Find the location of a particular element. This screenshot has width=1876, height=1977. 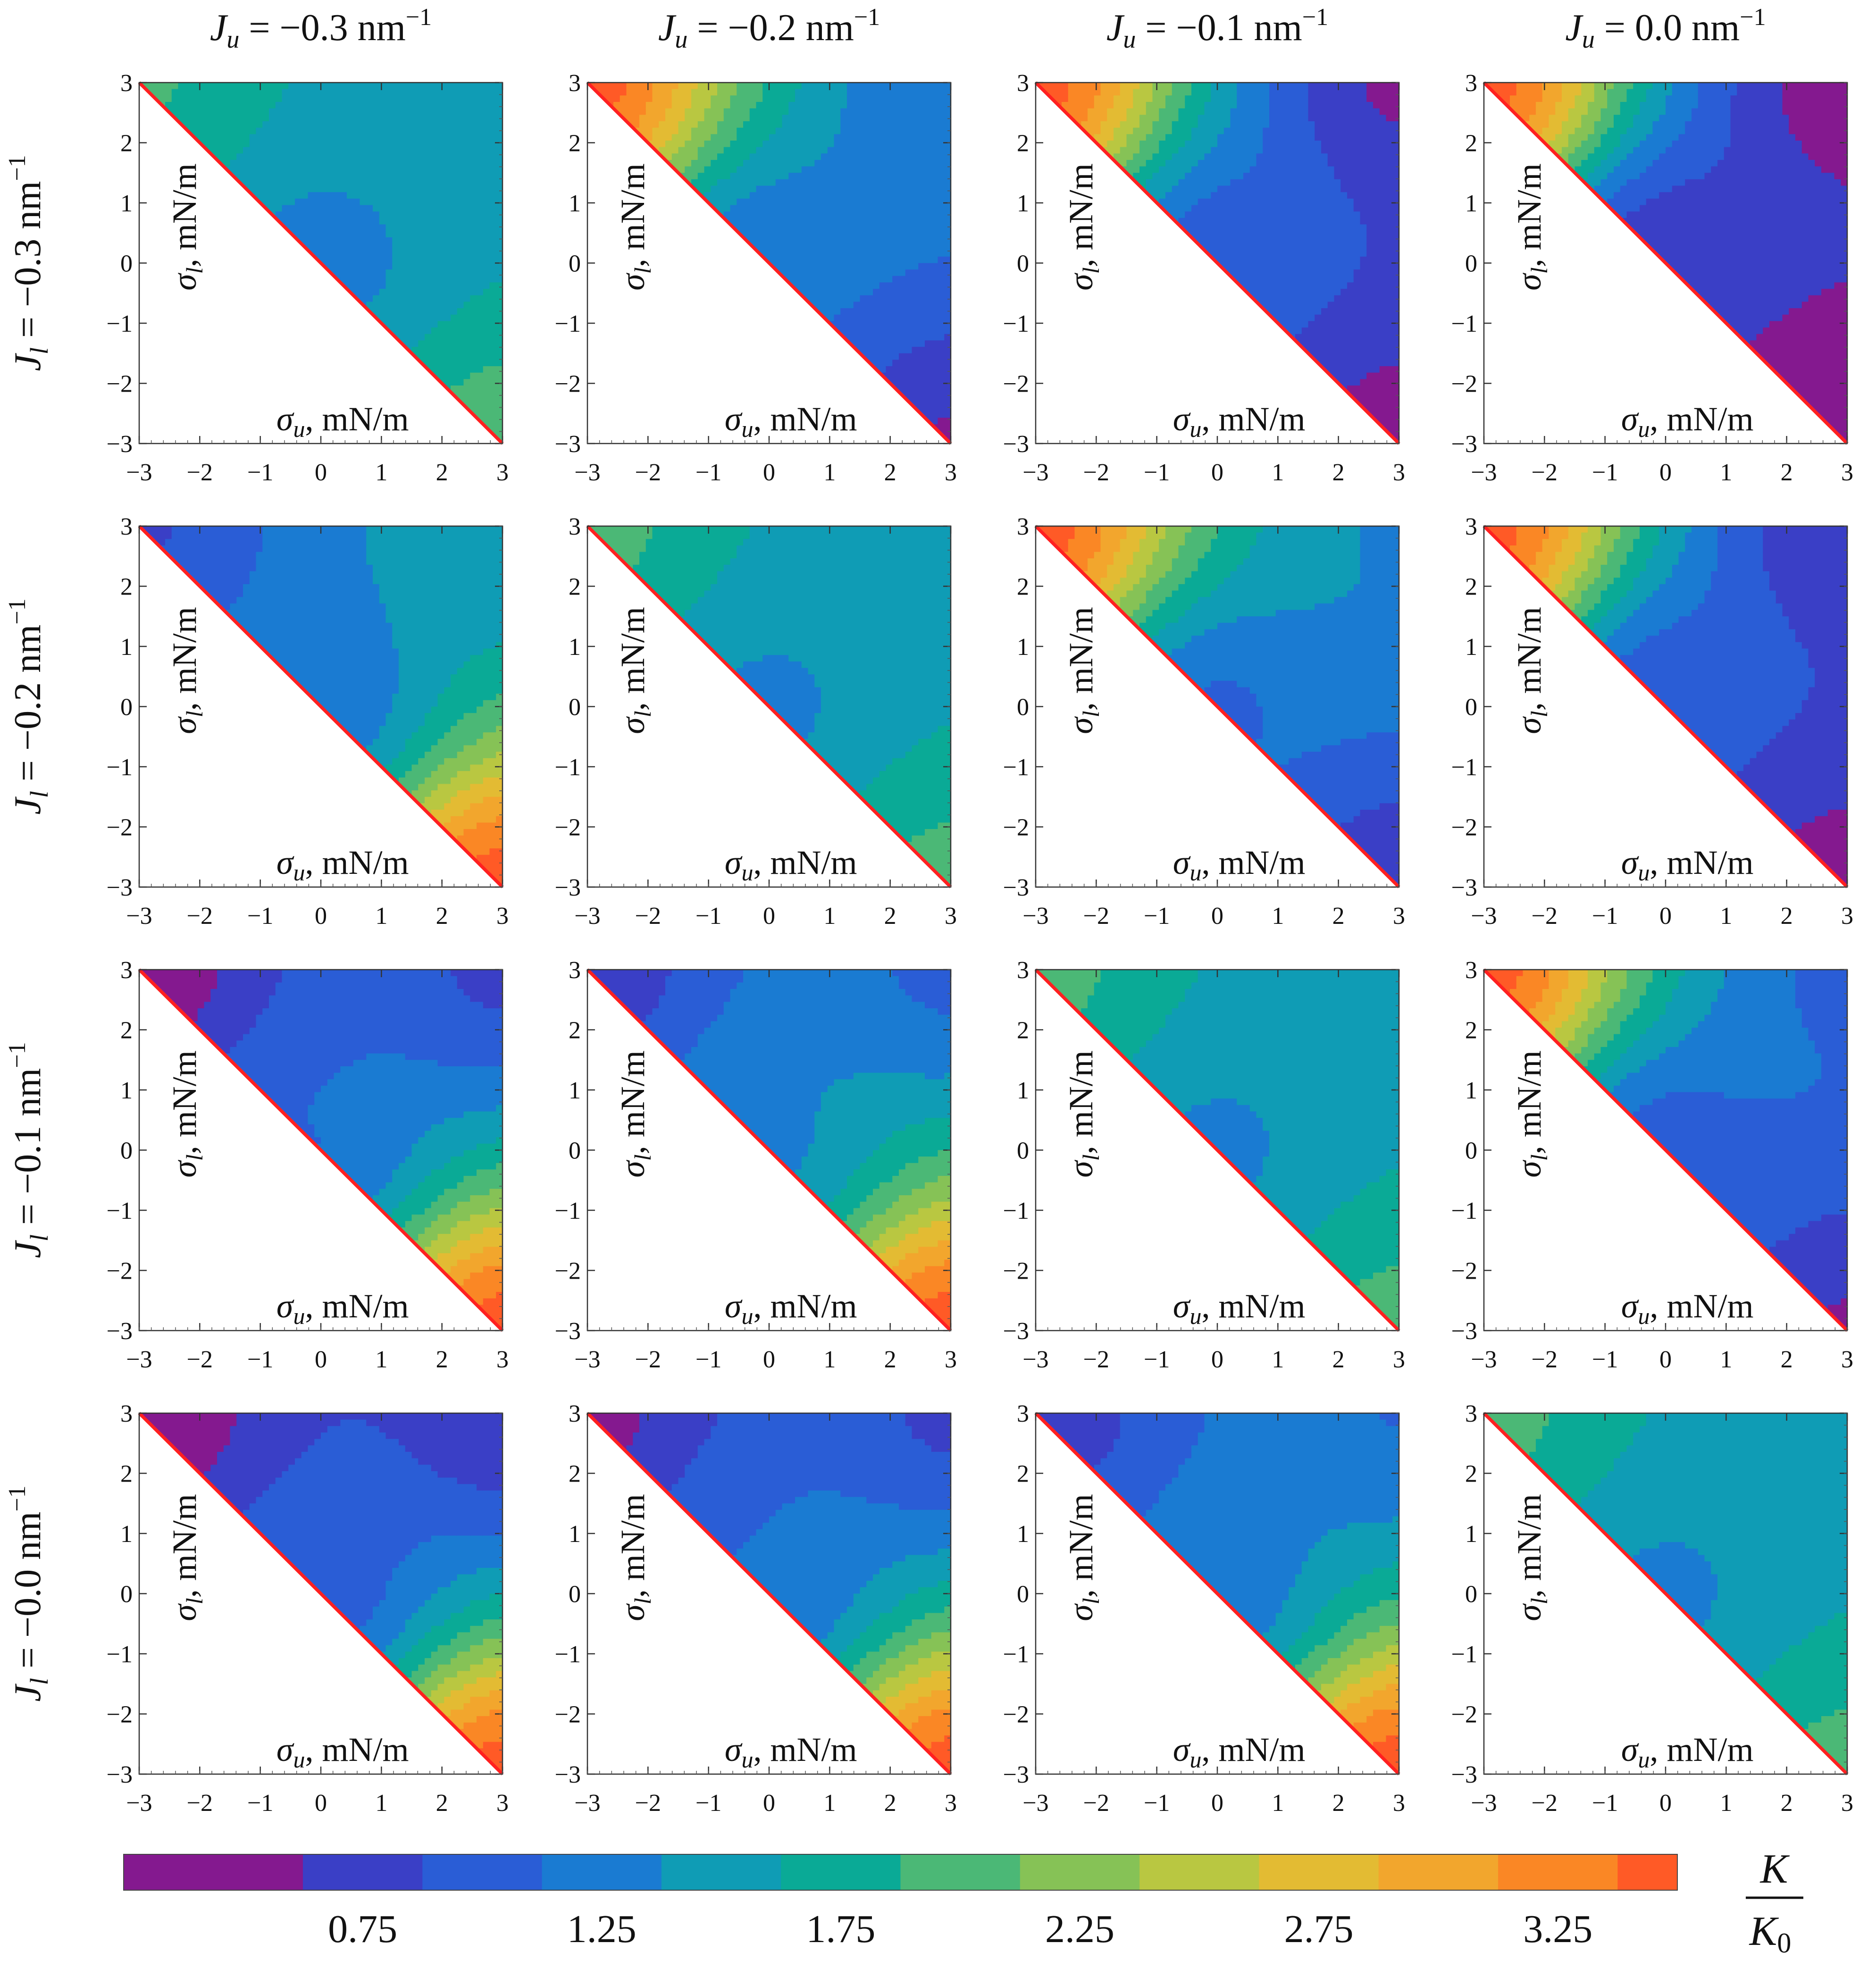

y-tick-label: −2 is located at coordinates (120, 385).